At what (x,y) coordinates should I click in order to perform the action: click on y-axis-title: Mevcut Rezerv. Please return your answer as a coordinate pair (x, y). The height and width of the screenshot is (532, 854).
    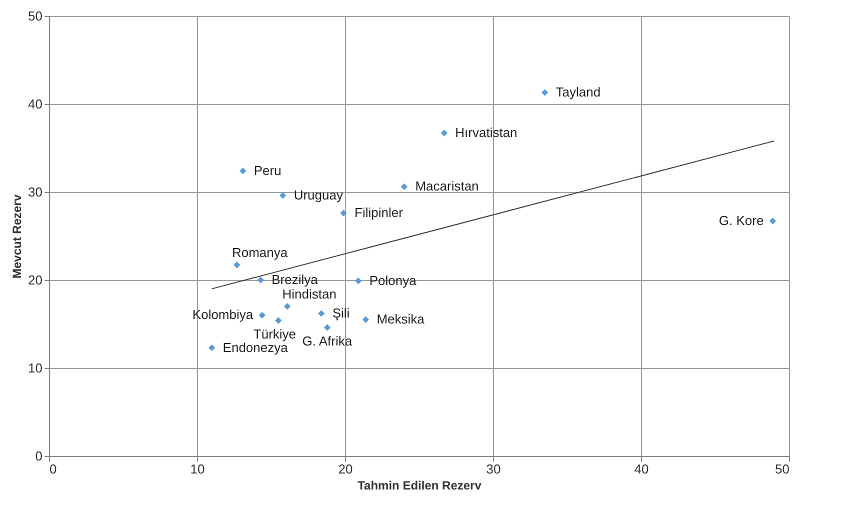
    Looking at the image, I should click on (17, 236).